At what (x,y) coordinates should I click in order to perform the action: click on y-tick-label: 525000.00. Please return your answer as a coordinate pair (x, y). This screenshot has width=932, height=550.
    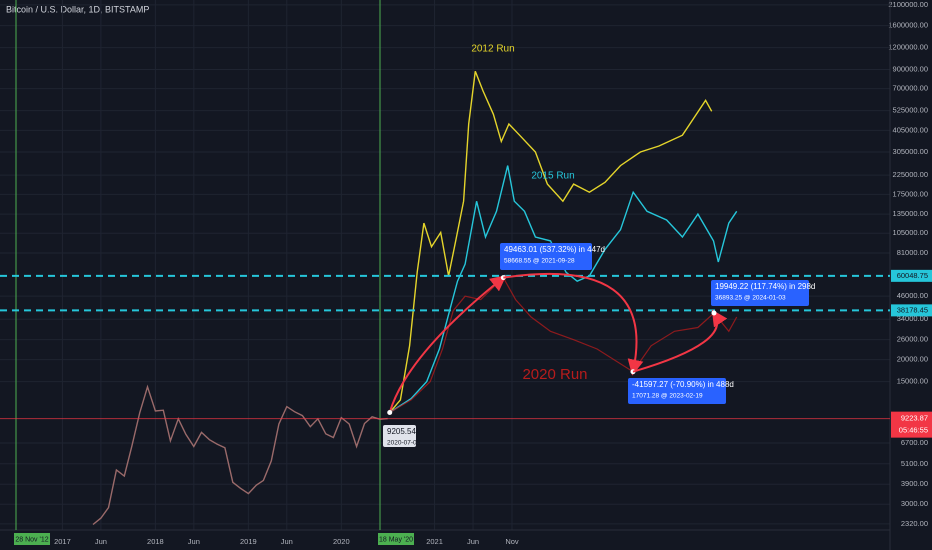
    Looking at the image, I should click on (910, 110).